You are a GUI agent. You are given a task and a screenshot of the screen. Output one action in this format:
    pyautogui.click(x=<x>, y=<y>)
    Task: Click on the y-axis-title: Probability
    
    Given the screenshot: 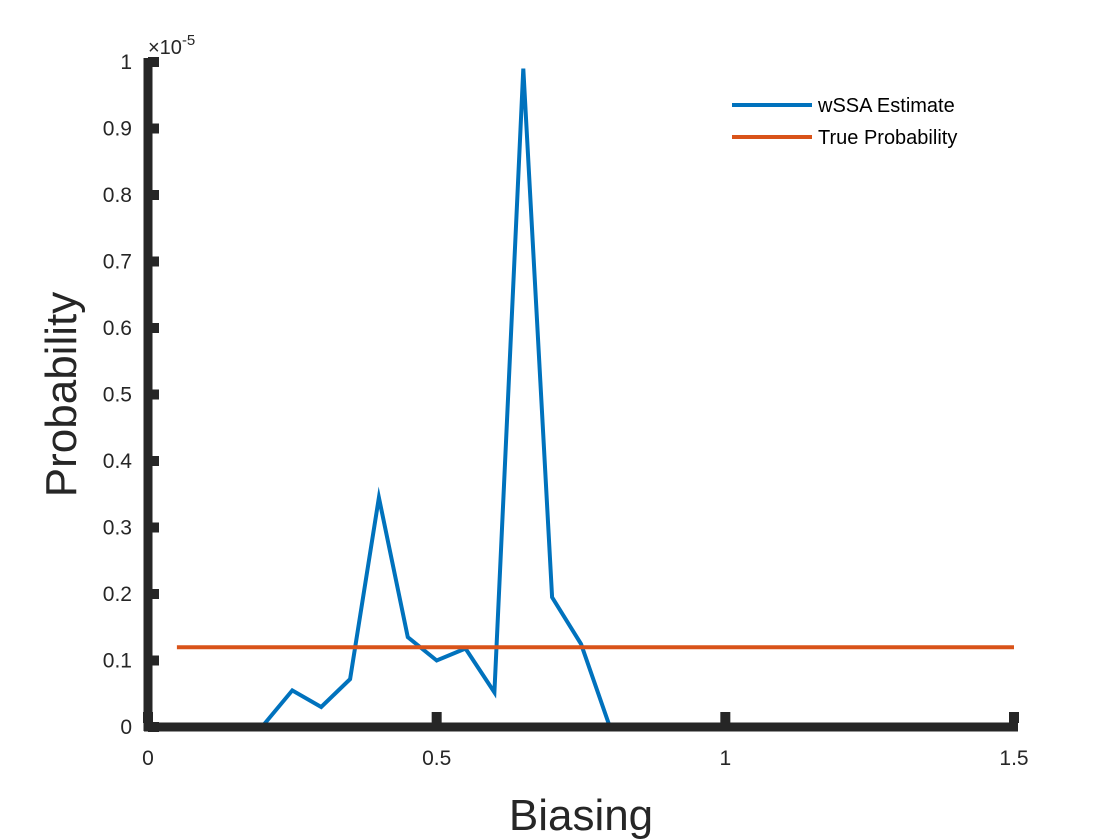 What is the action you would take?
    pyautogui.click(x=61, y=394)
    